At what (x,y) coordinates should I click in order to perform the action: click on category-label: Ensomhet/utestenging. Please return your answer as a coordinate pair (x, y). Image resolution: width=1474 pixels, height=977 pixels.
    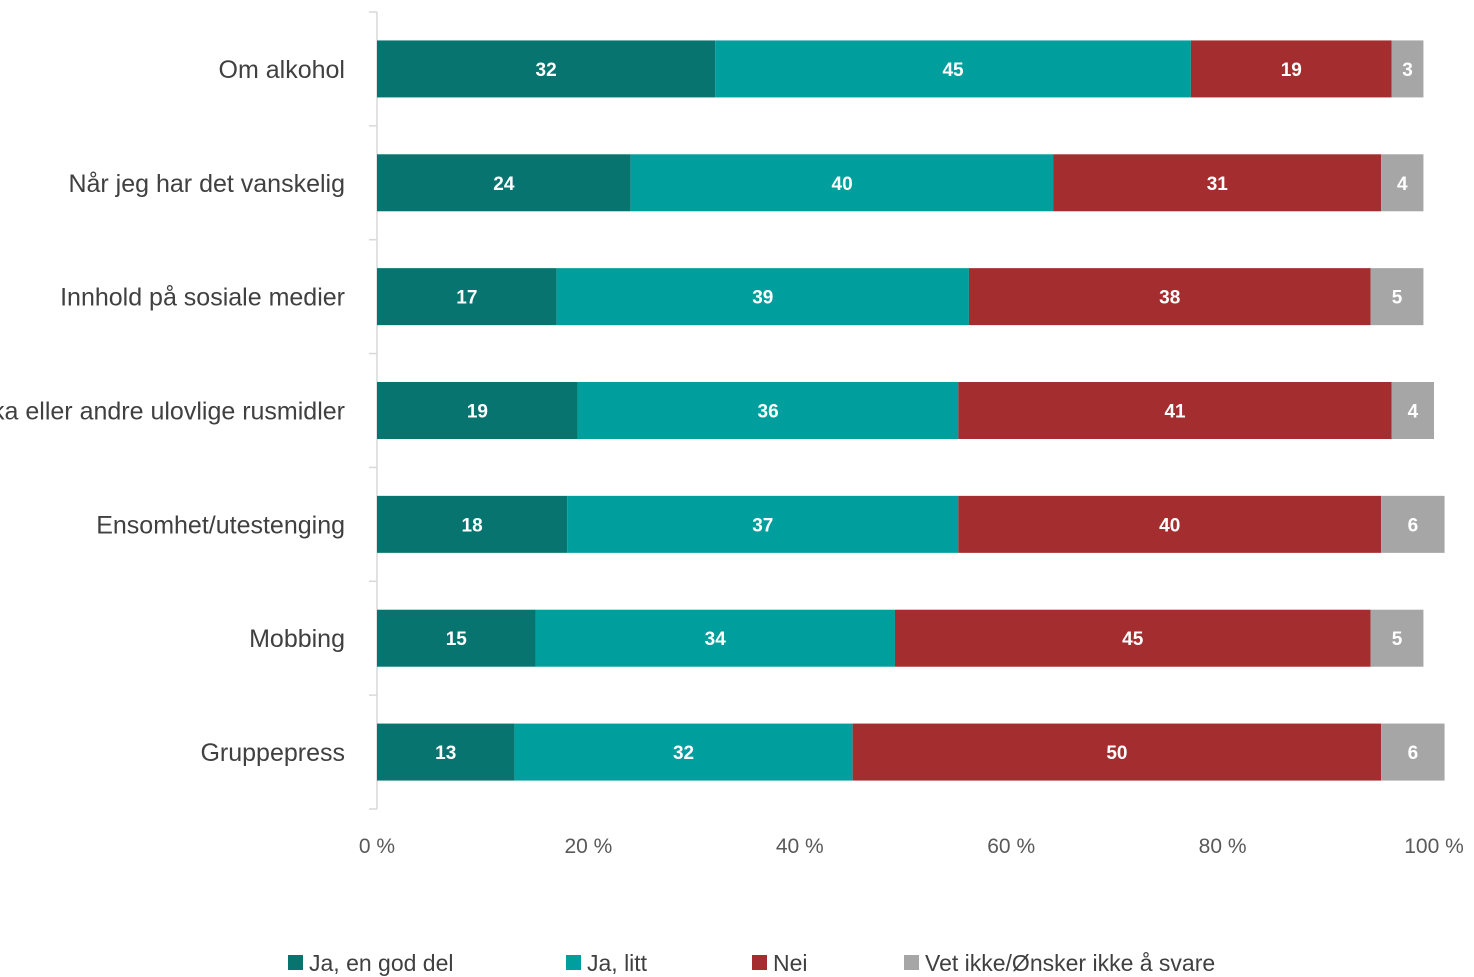
    Looking at the image, I should click on (220, 525).